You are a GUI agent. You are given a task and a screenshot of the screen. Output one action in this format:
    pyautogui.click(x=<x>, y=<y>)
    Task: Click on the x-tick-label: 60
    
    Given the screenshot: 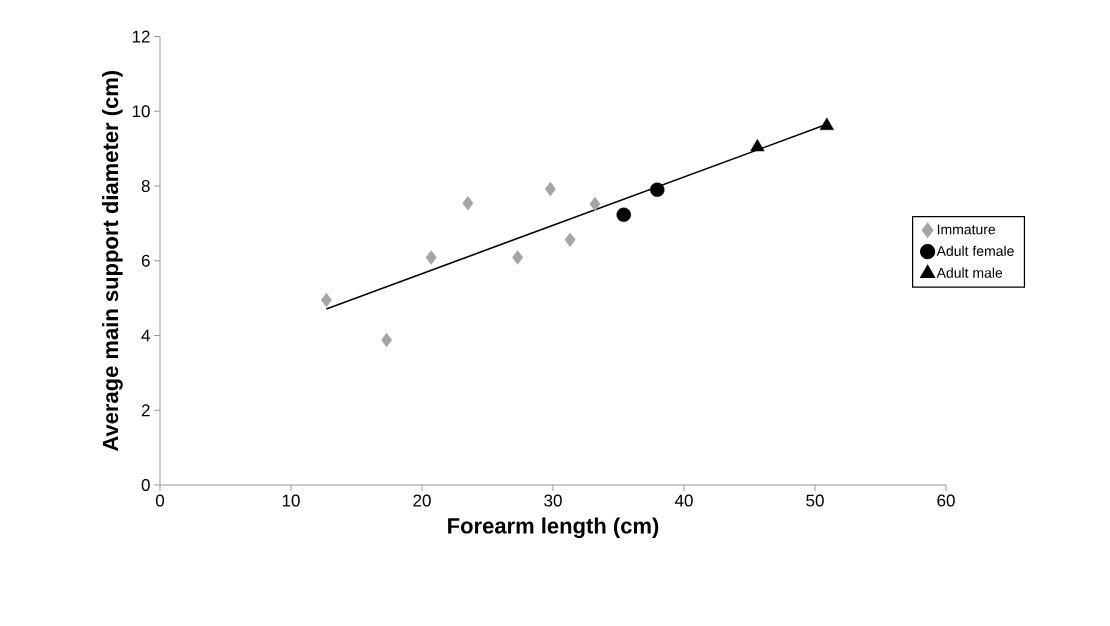 What is the action you would take?
    pyautogui.click(x=946, y=500)
    